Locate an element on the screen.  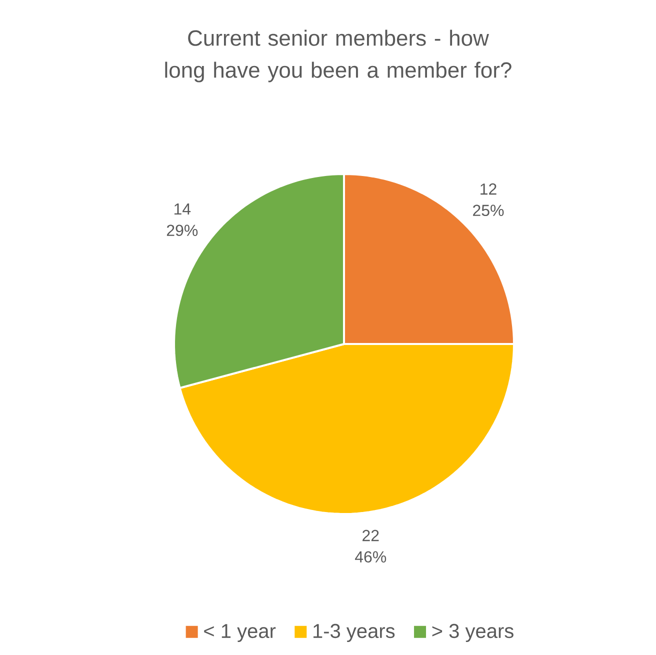
legend-label: 1-3 years is located at coordinates (354, 633).